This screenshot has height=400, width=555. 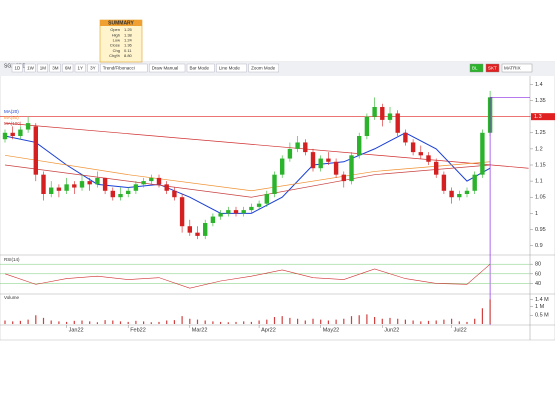 I want to click on summary-value: 8.80, so click(x=128, y=55).